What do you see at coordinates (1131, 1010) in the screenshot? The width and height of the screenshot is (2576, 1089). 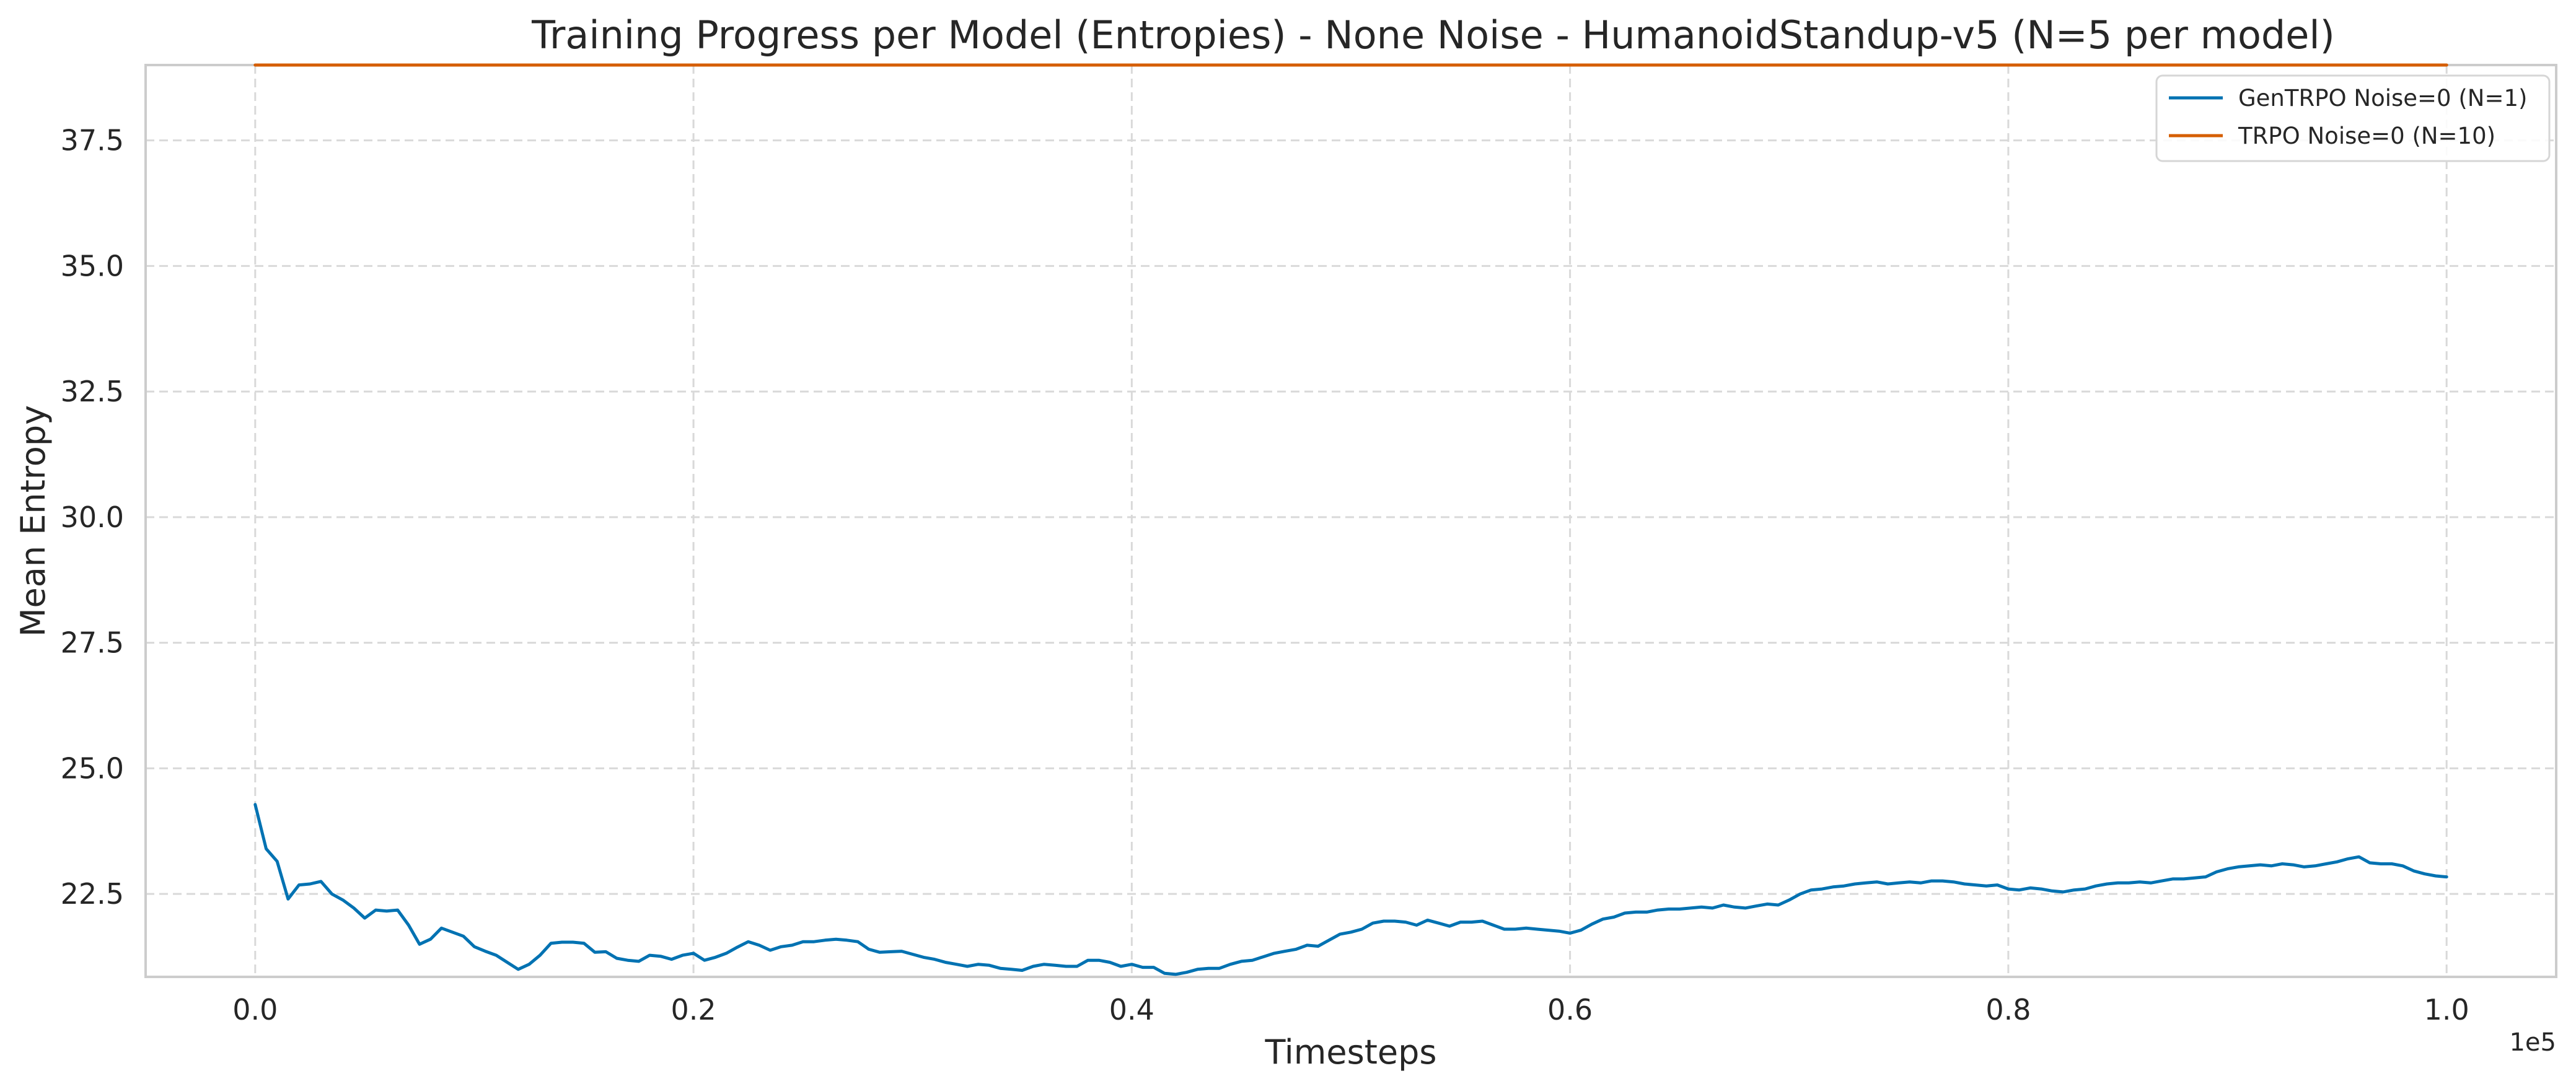 I see `x-tick-label: 0.4` at bounding box center [1131, 1010].